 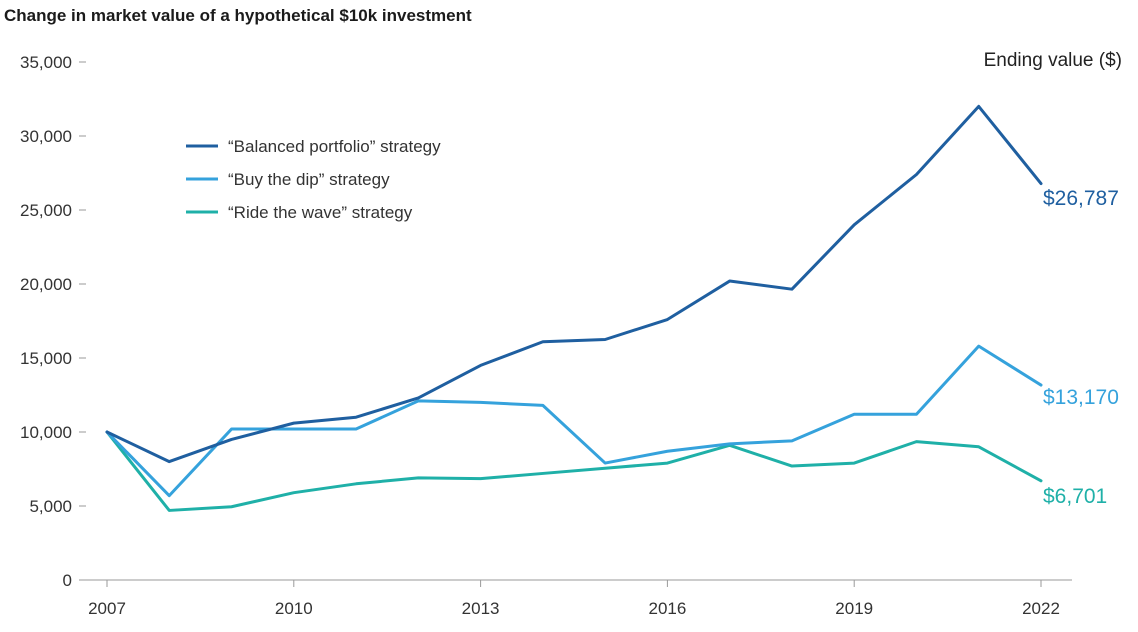 What do you see at coordinates (46, 284) in the screenshot?
I see `y-tick-label: 20,000` at bounding box center [46, 284].